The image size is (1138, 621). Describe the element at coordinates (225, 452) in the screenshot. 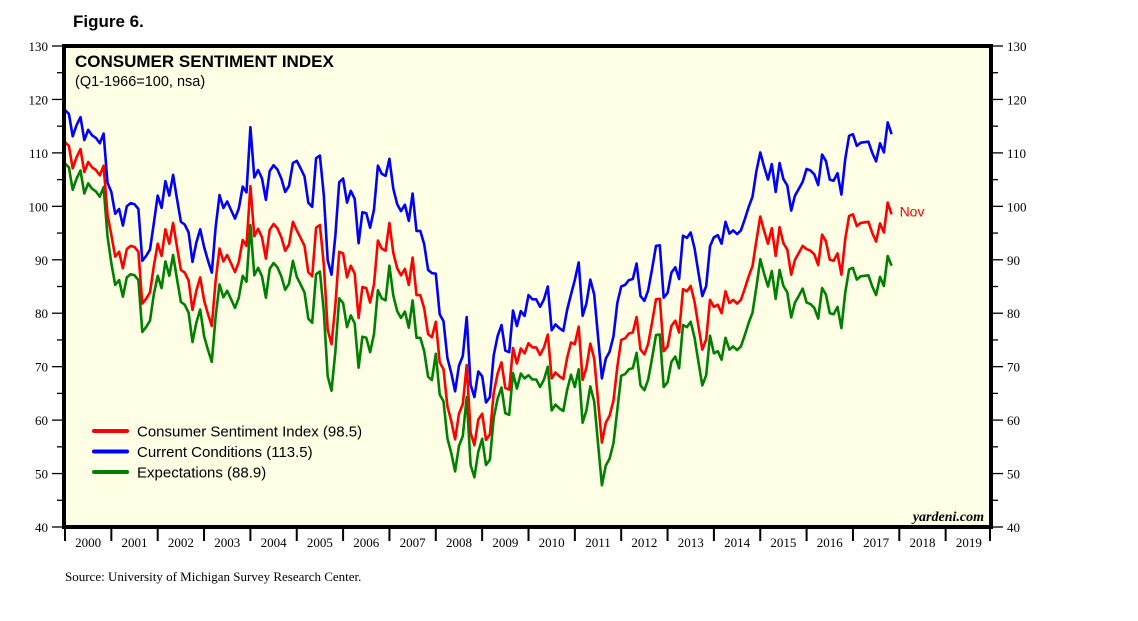

I see `legend-label-current: Current Conditions (113.5)` at that location.